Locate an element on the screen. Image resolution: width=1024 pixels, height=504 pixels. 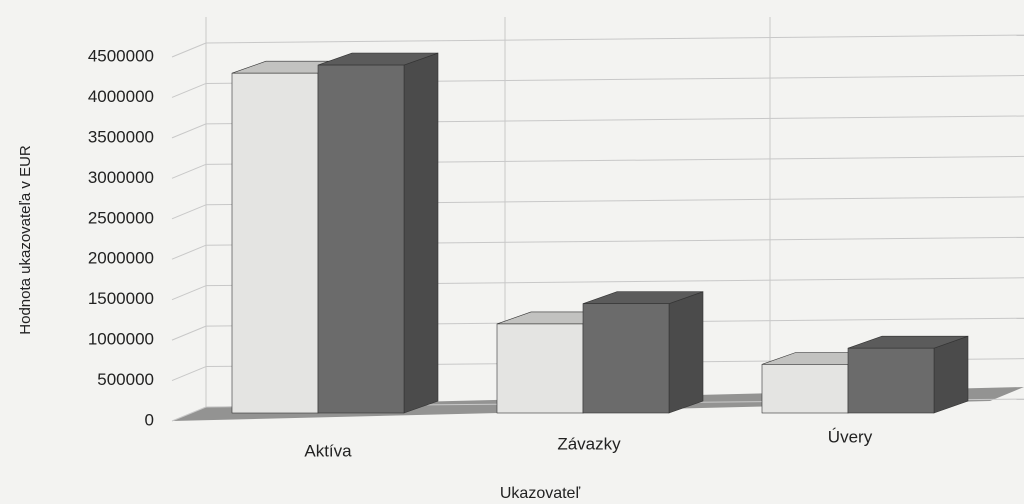
y-tick-label: 2000000 is located at coordinates (121, 258).